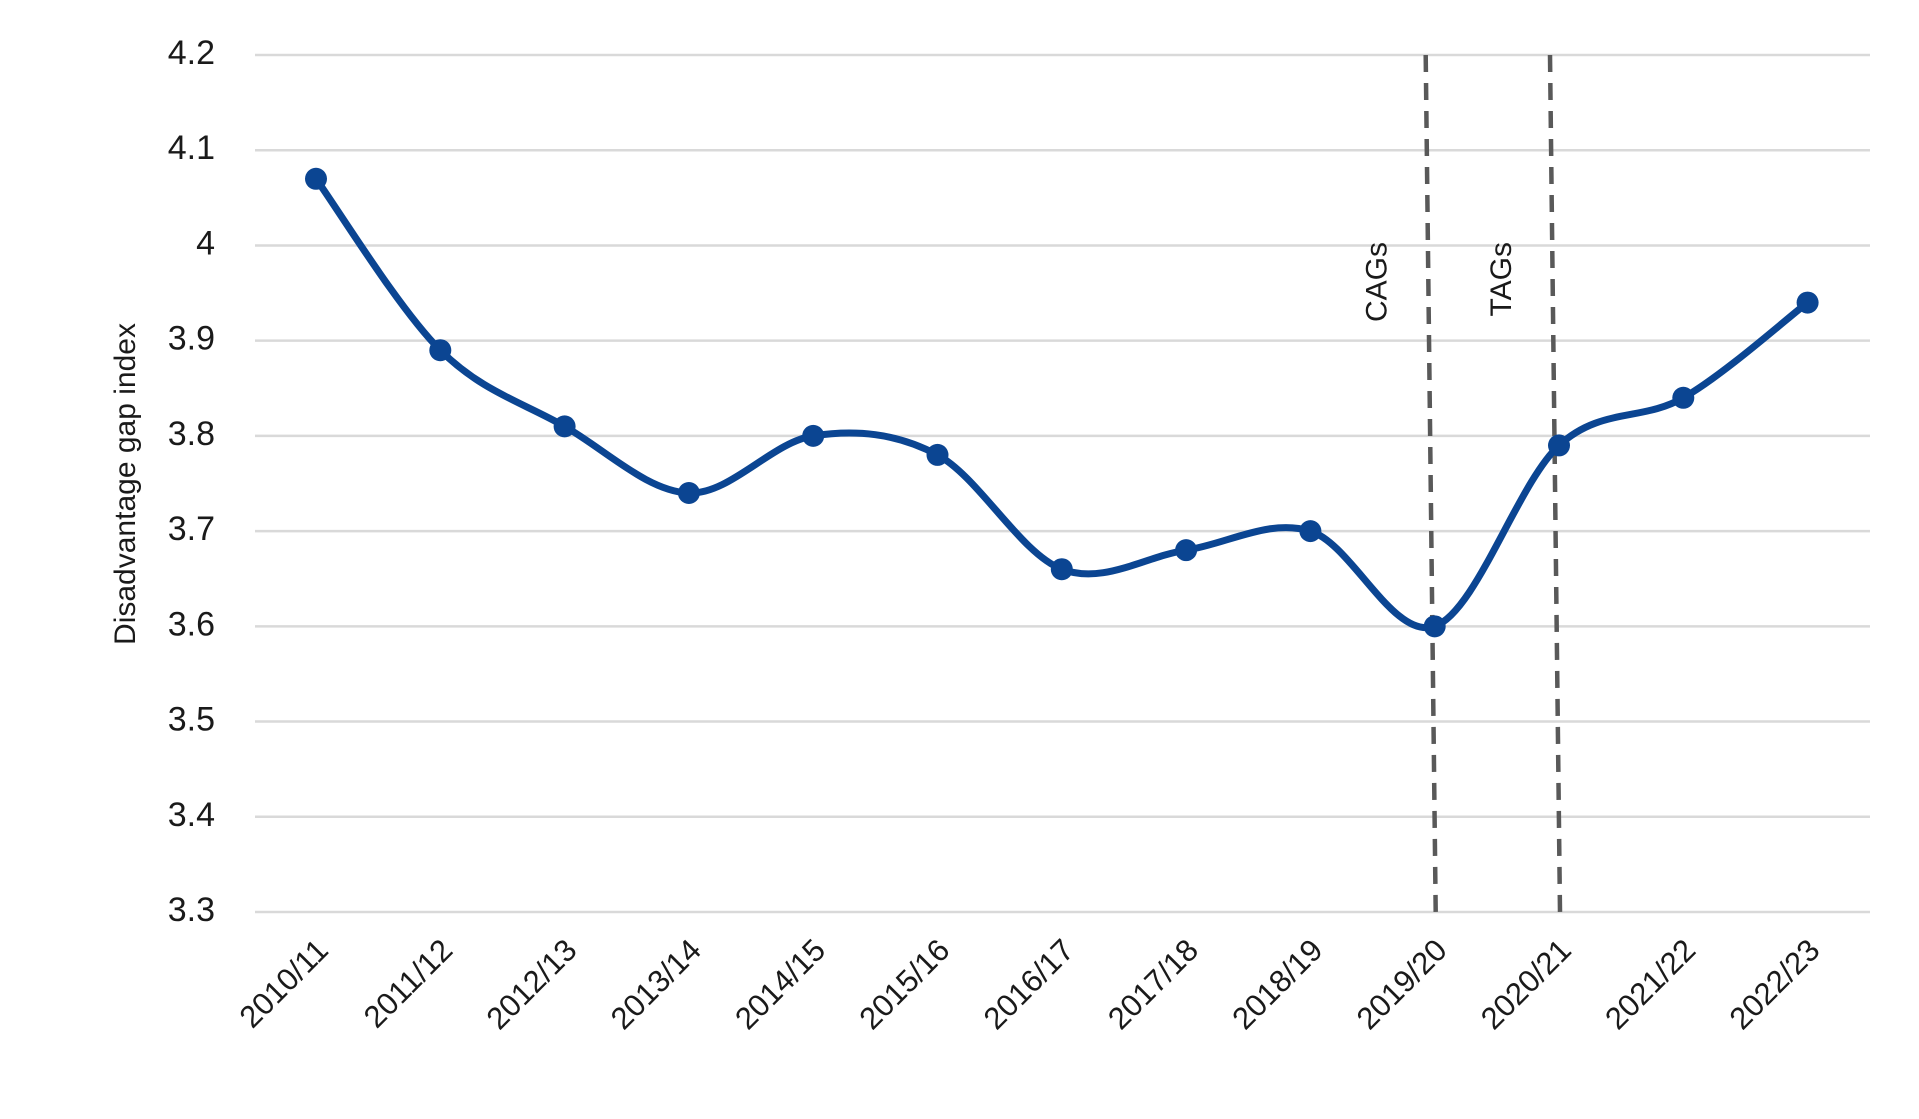  What do you see at coordinates (1650, 984) in the screenshot?
I see `x-tick-label: 2021/22` at bounding box center [1650, 984].